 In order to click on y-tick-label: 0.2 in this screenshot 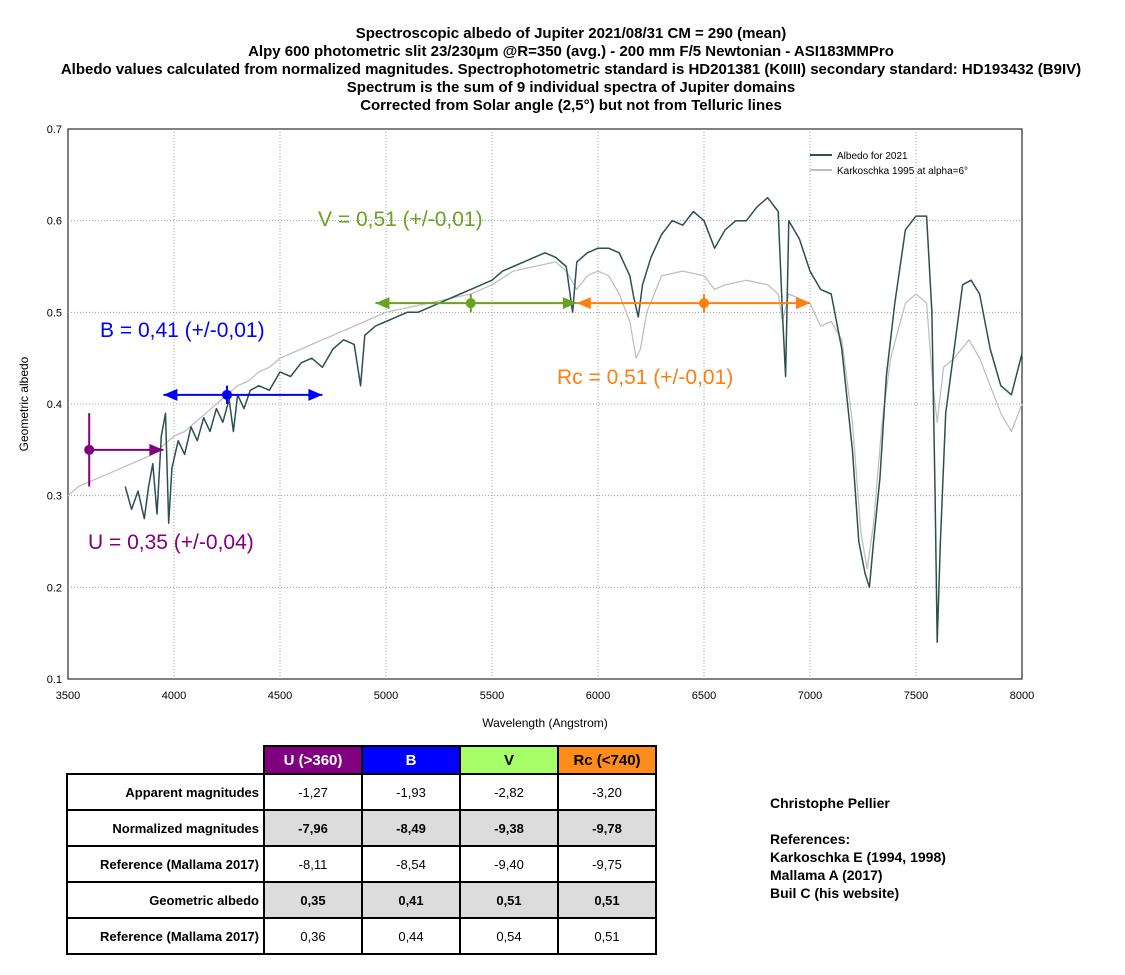, I will do `click(54, 588)`.